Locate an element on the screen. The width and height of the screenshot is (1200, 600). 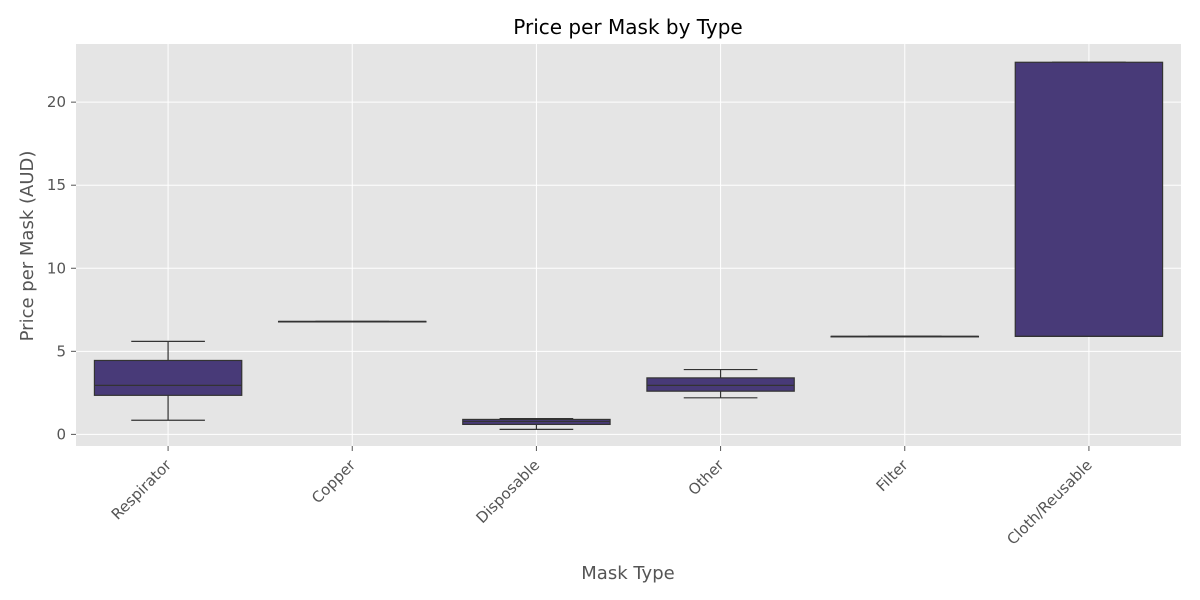
y-tick-label: 15 is located at coordinates (56, 185).